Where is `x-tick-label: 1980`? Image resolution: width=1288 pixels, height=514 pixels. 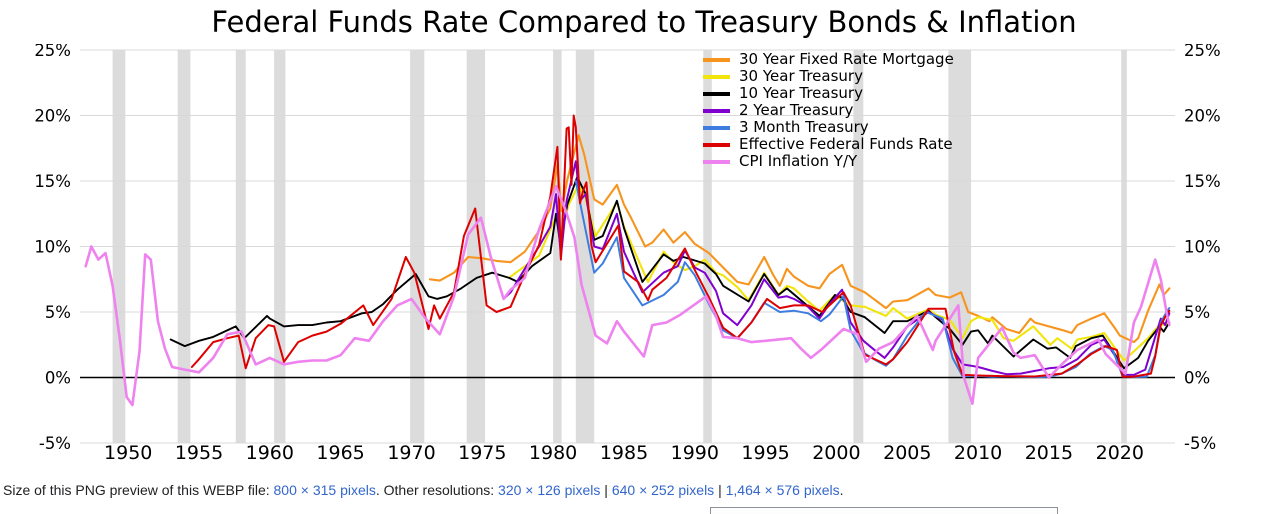 x-tick-label: 1980 is located at coordinates (553, 453).